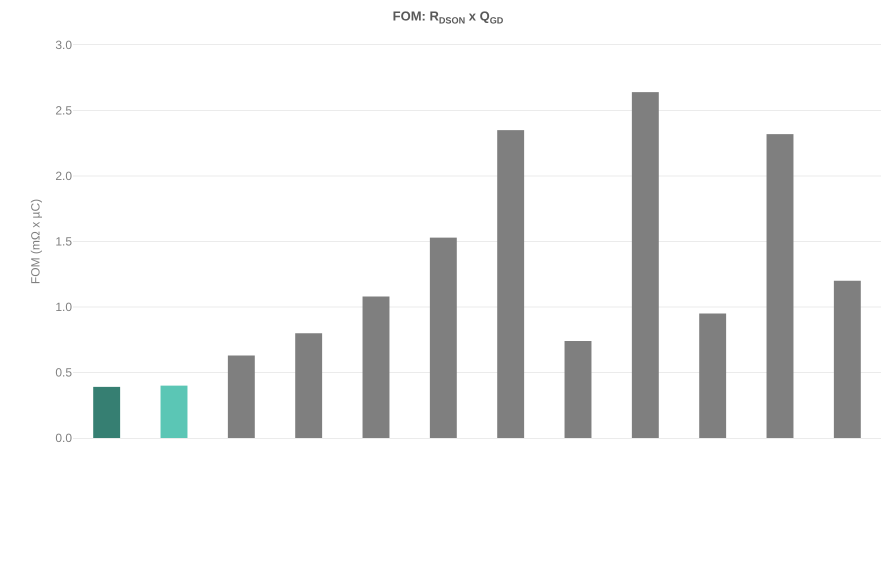 The width and height of the screenshot is (896, 576). What do you see at coordinates (63, 373) in the screenshot?
I see `y-tick-label: 0.5` at bounding box center [63, 373].